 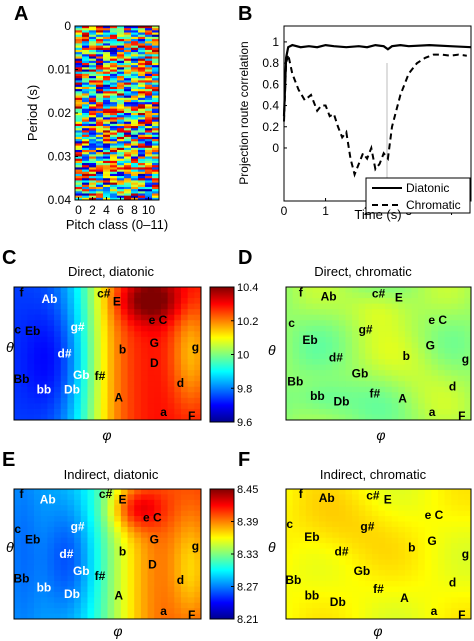 What do you see at coordinates (17, 529) in the screenshot?
I see `key-label: c` at bounding box center [17, 529].